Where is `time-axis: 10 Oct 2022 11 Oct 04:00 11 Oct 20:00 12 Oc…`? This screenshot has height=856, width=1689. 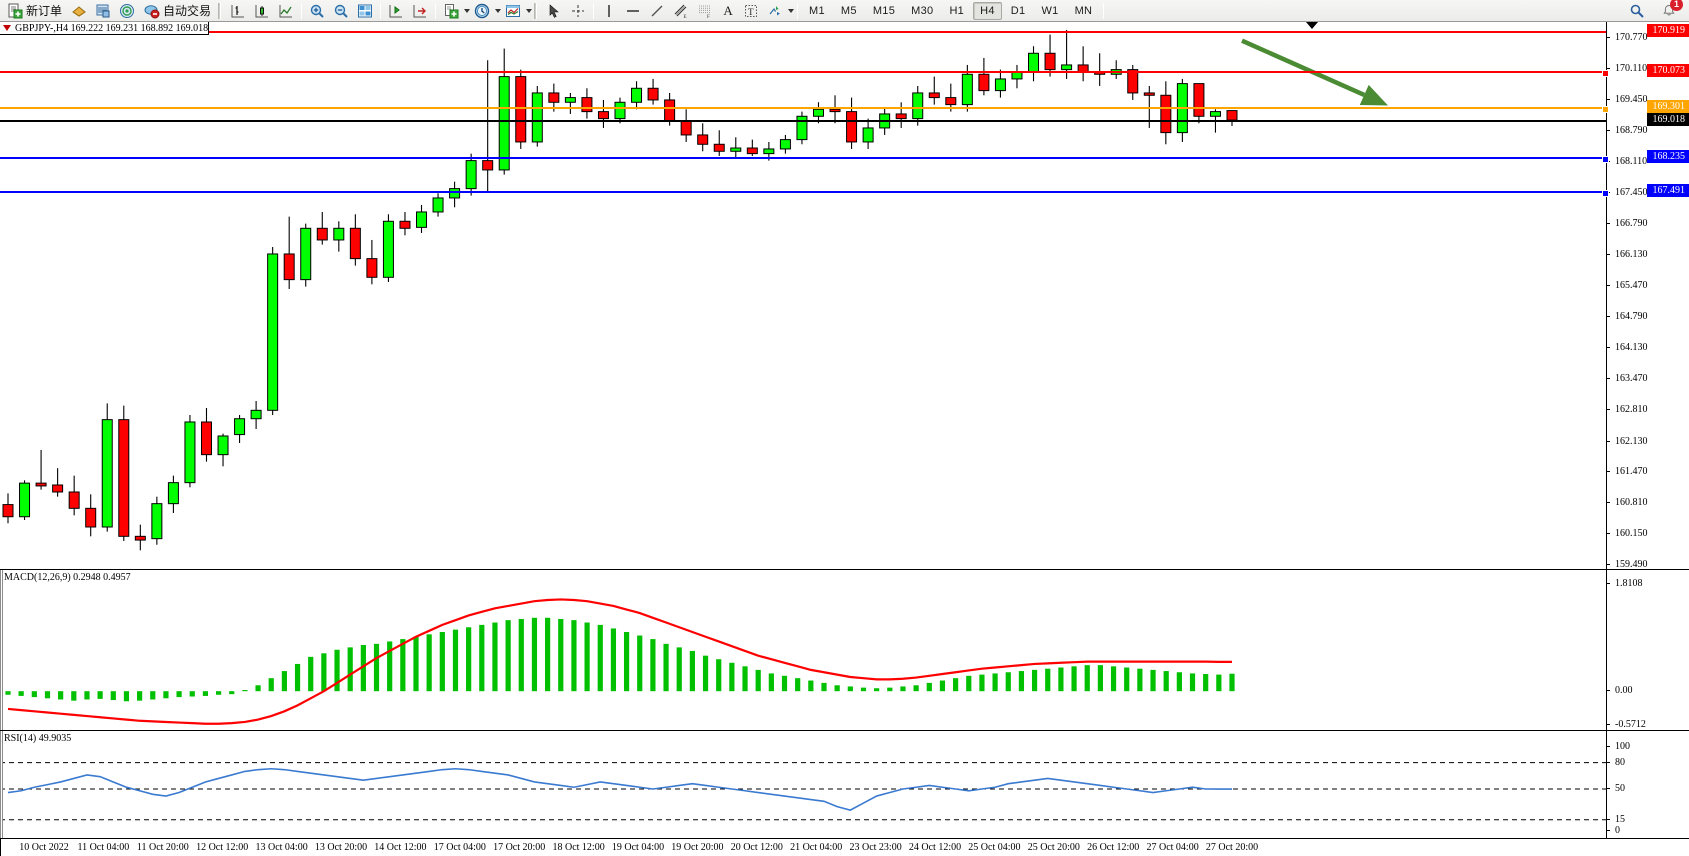 time-axis: 10 Oct 2022 11 Oct 04:00 11 Oct 20:00 12 Oc… is located at coordinates (844, 847).